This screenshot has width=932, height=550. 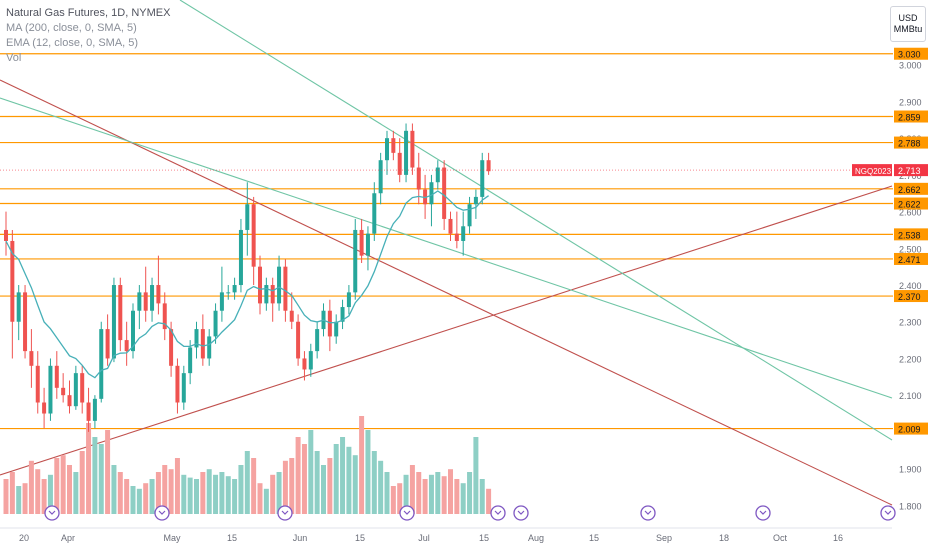 I want to click on x-tick-label-3: 15, so click(x=232, y=538).